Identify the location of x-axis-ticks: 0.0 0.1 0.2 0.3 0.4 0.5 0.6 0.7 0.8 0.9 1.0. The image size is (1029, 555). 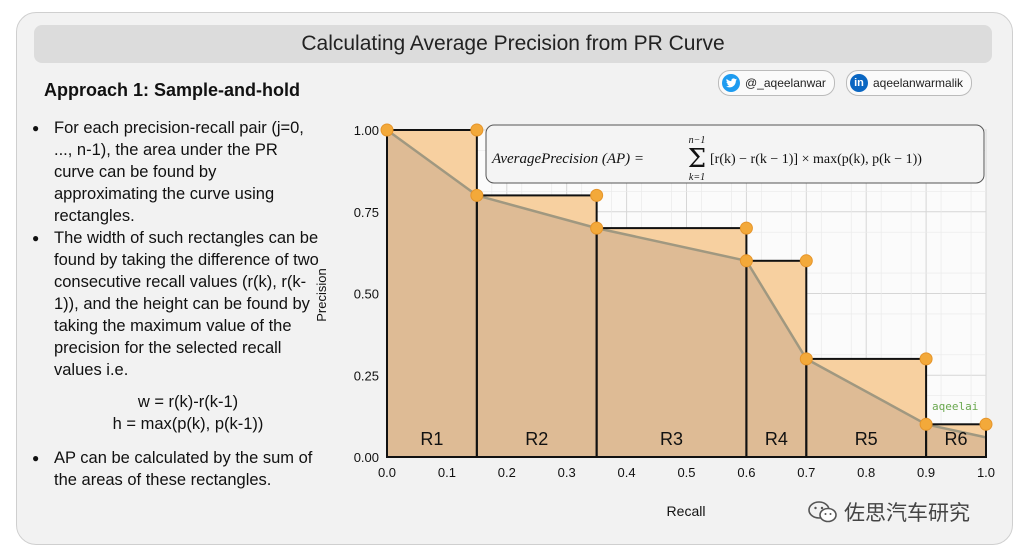
(686, 472).